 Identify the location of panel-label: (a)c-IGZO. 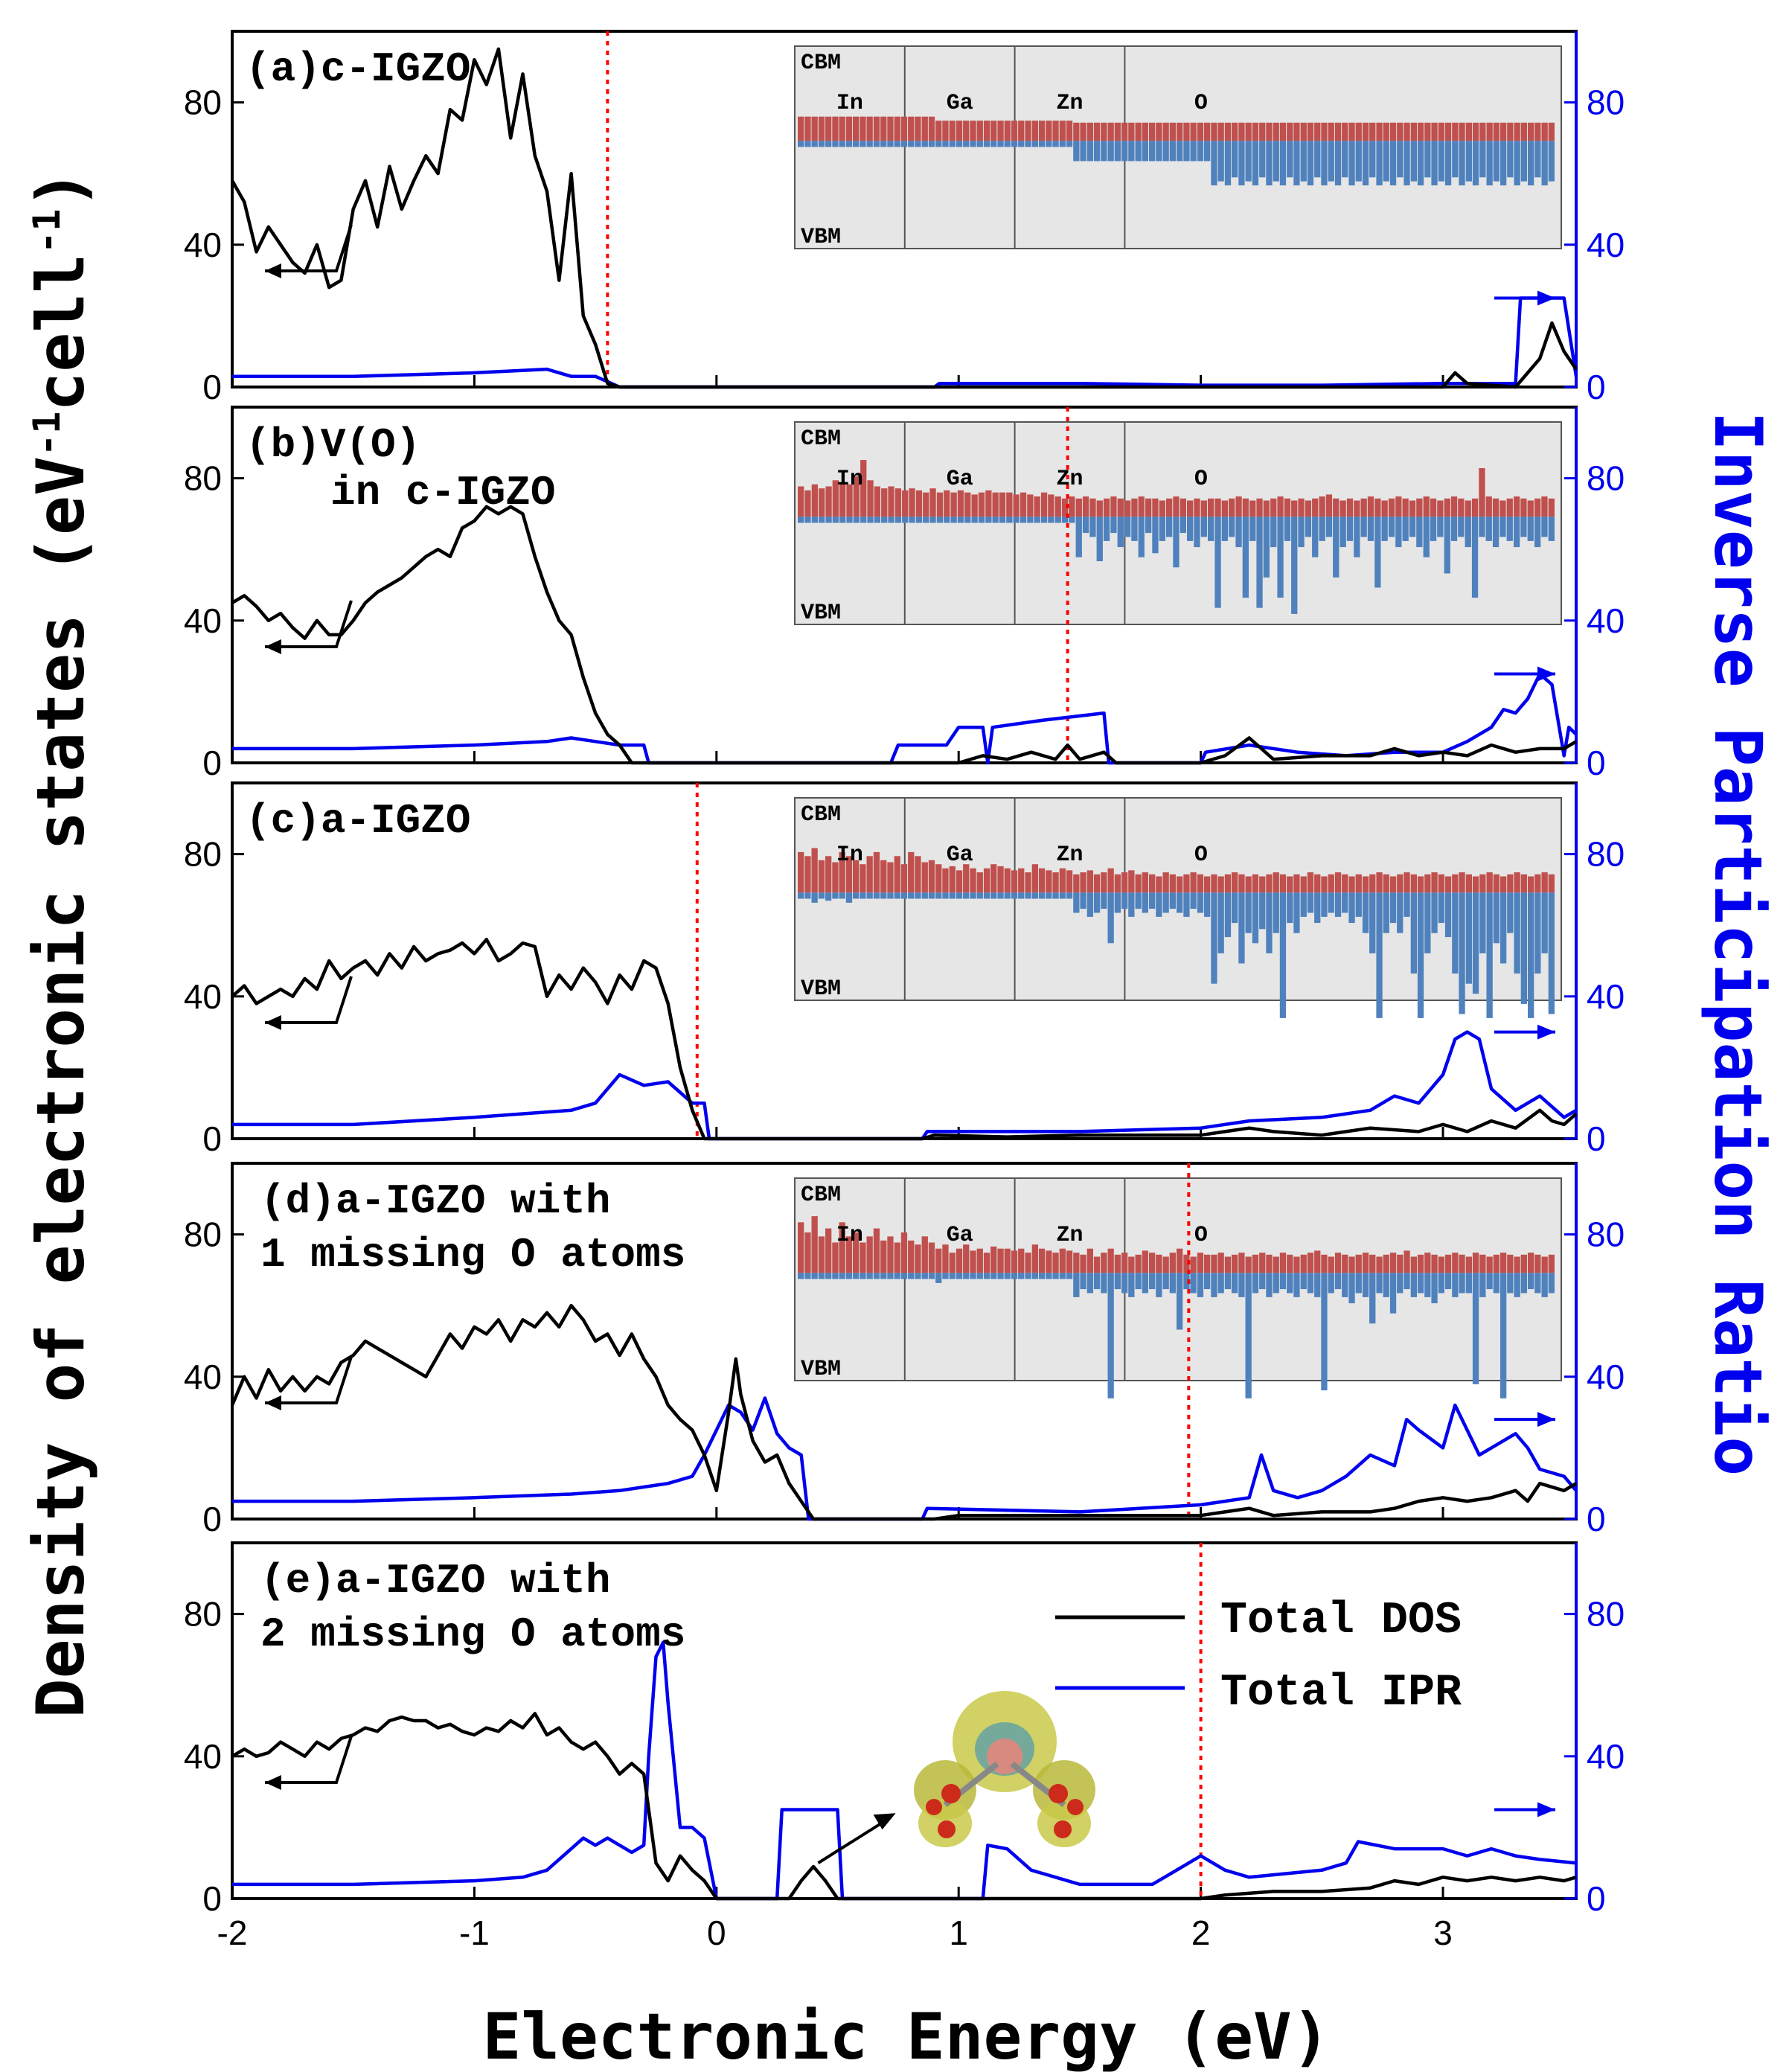
(358, 69).